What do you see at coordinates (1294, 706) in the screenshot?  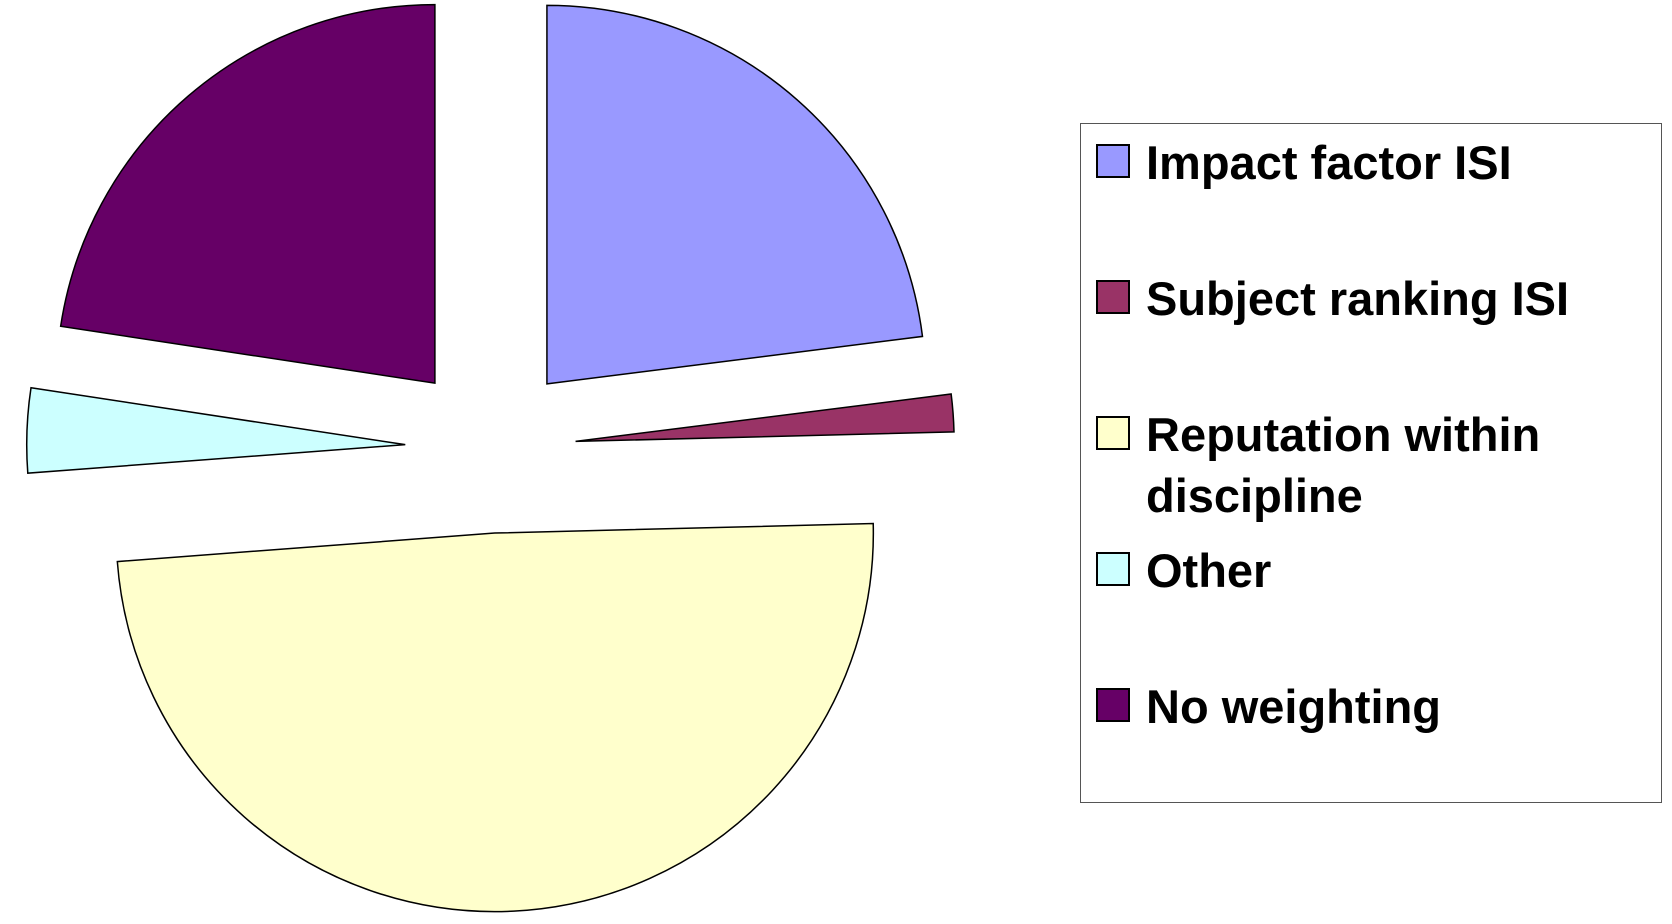 I see `legend-label: No weighting` at bounding box center [1294, 706].